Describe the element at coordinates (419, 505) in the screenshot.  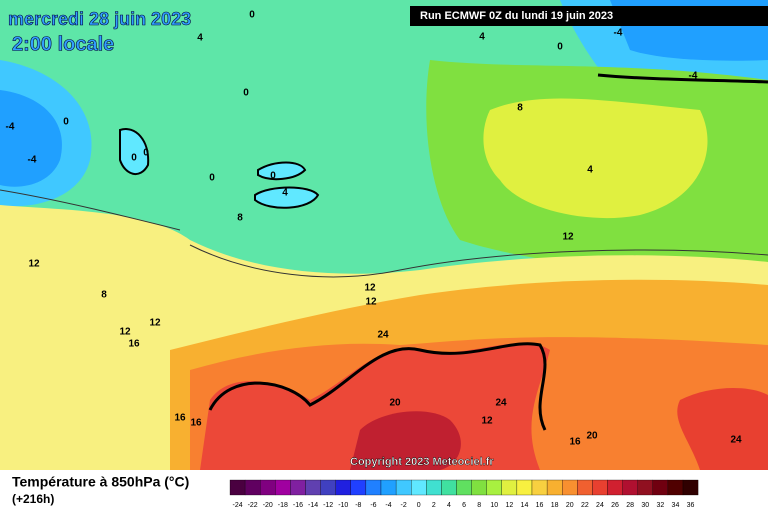
I see `legend-tick: 0` at that location.